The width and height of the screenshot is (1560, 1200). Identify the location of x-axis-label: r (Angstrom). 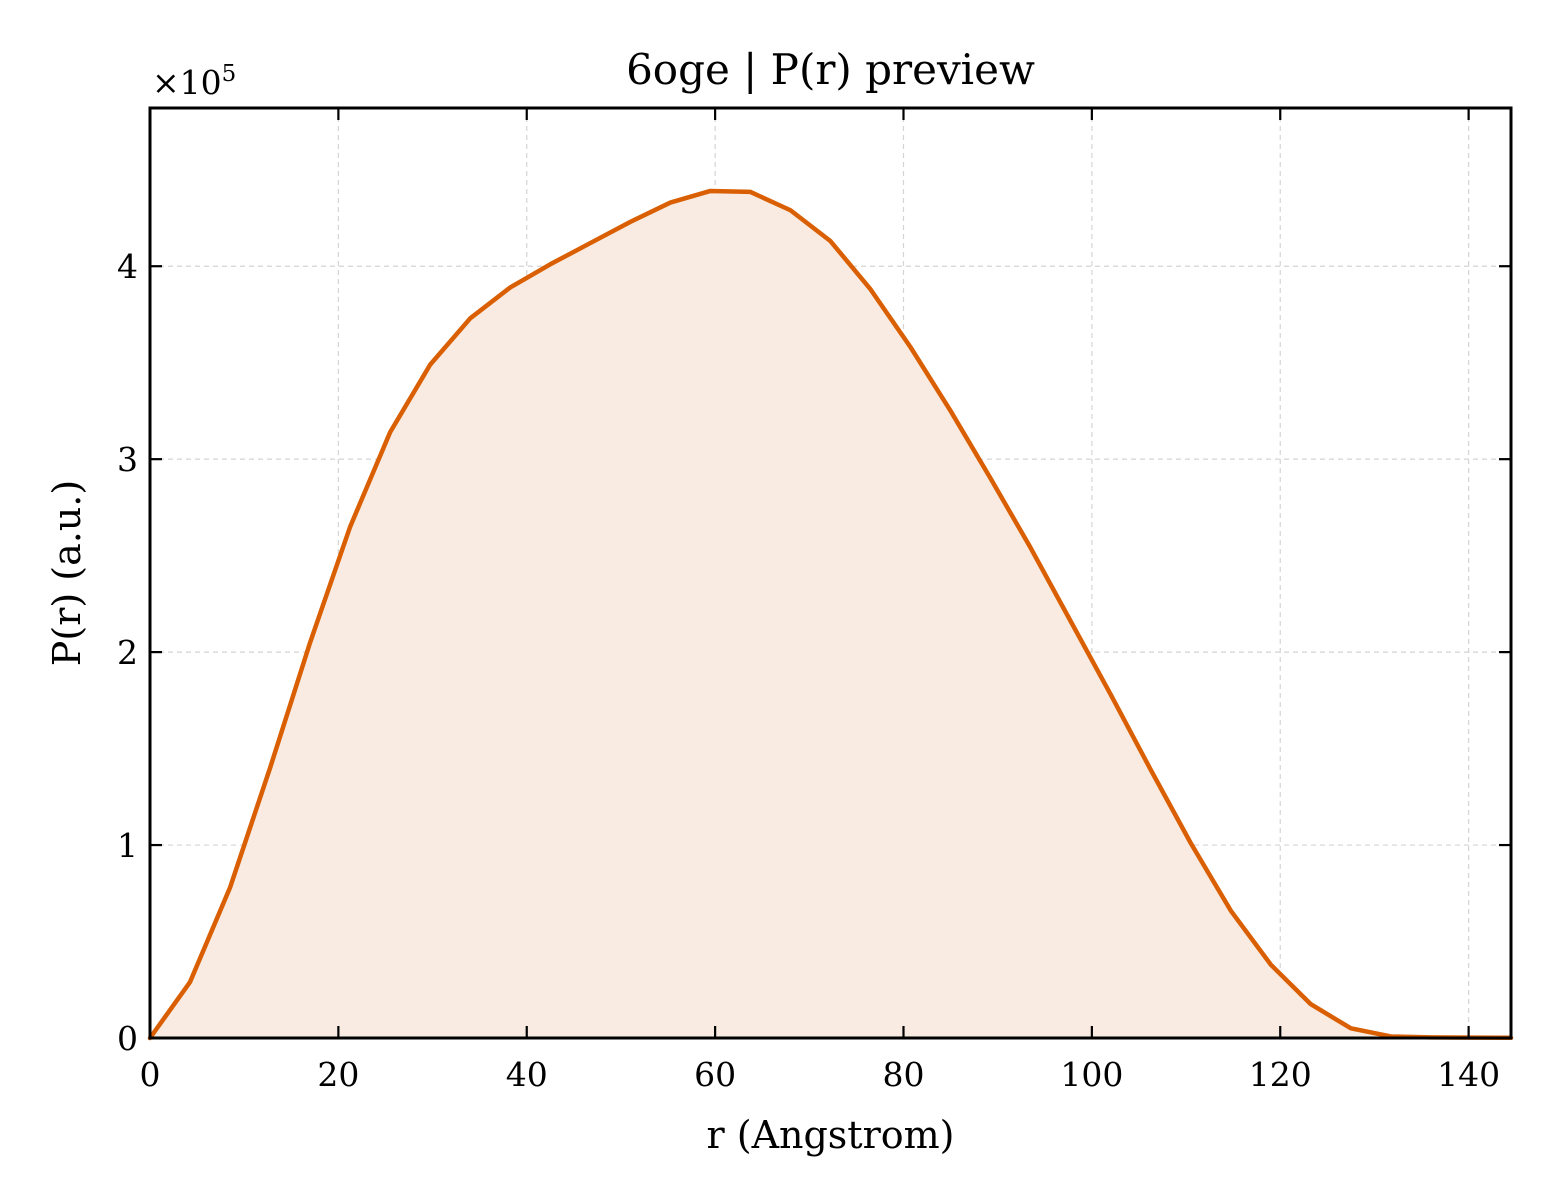
(831, 1135).